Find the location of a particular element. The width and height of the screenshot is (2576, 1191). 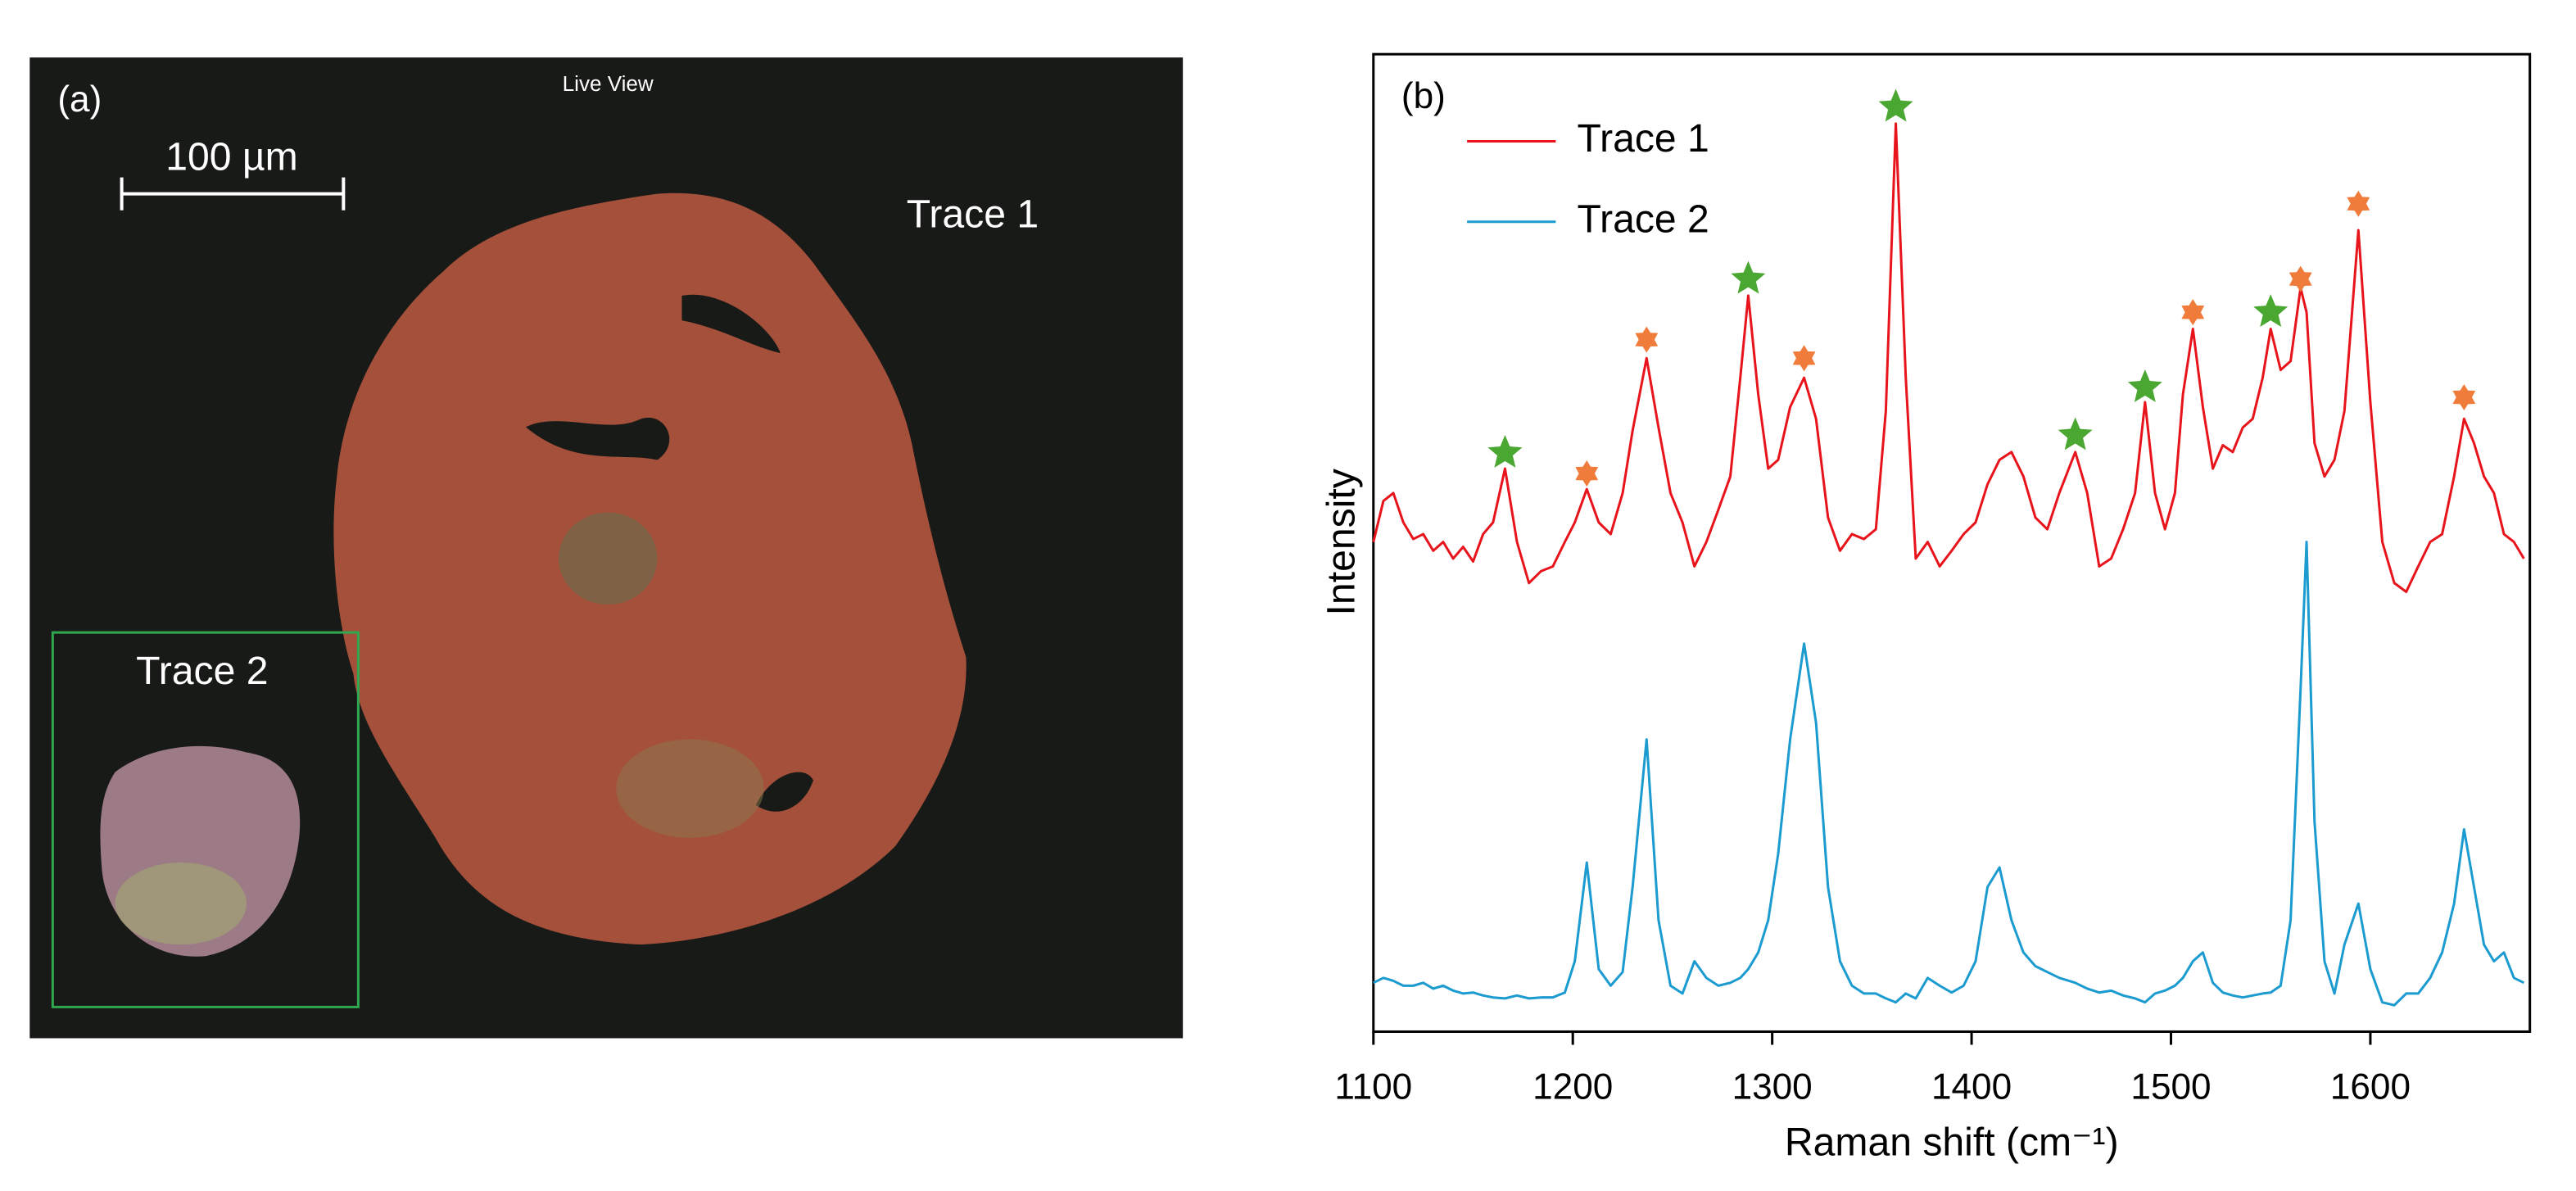

legend-label: Trace 1 is located at coordinates (1643, 139).